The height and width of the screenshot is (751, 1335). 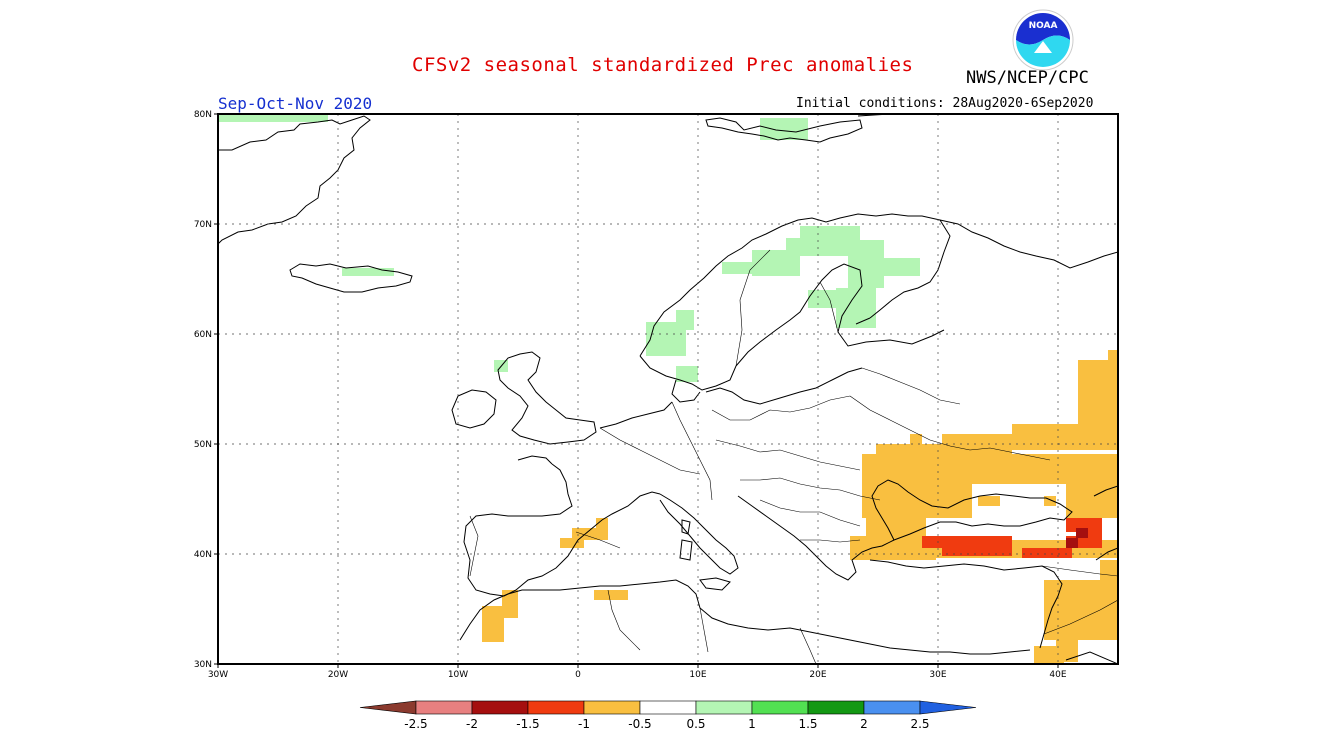 I want to click on lat-label: 50N, so click(x=203, y=445).